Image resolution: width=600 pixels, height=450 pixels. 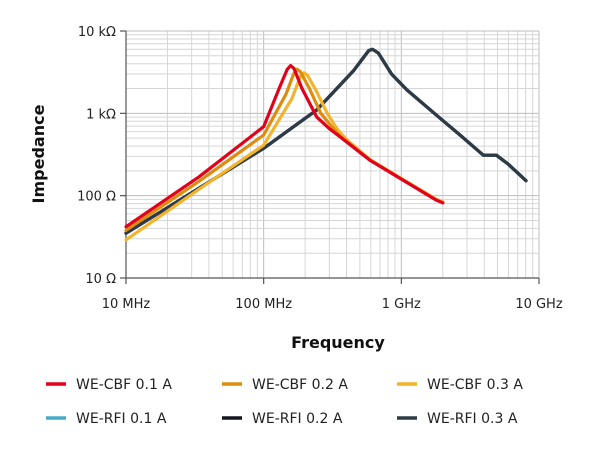 What do you see at coordinates (297, 419) in the screenshot?
I see `legend-label: WE-RFI 0.2 A` at bounding box center [297, 419].